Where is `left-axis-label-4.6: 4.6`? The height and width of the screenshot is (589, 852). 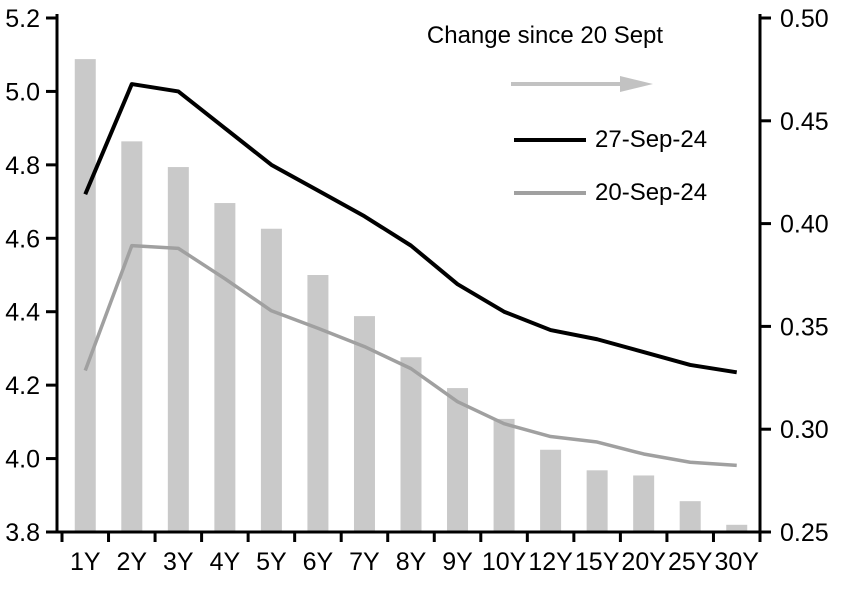 left-axis-label-4.6: 4.6 is located at coordinates (22, 239).